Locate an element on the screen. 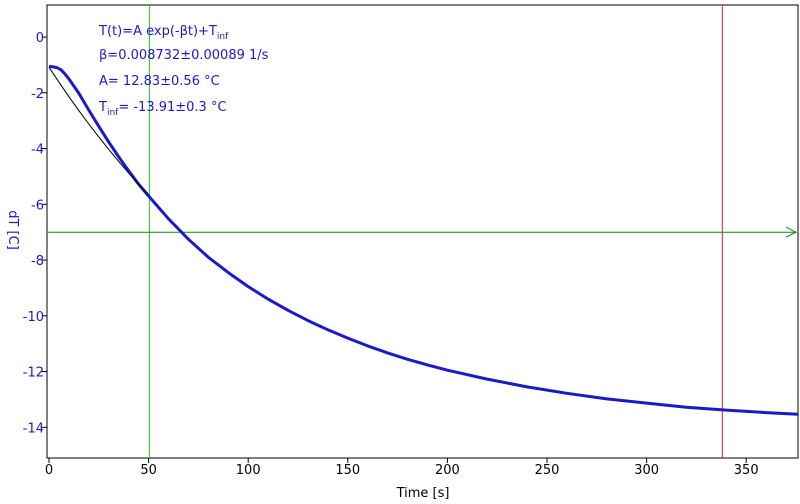  fit-amplitude: A= 12.83±0.56 °C is located at coordinates (159, 81).